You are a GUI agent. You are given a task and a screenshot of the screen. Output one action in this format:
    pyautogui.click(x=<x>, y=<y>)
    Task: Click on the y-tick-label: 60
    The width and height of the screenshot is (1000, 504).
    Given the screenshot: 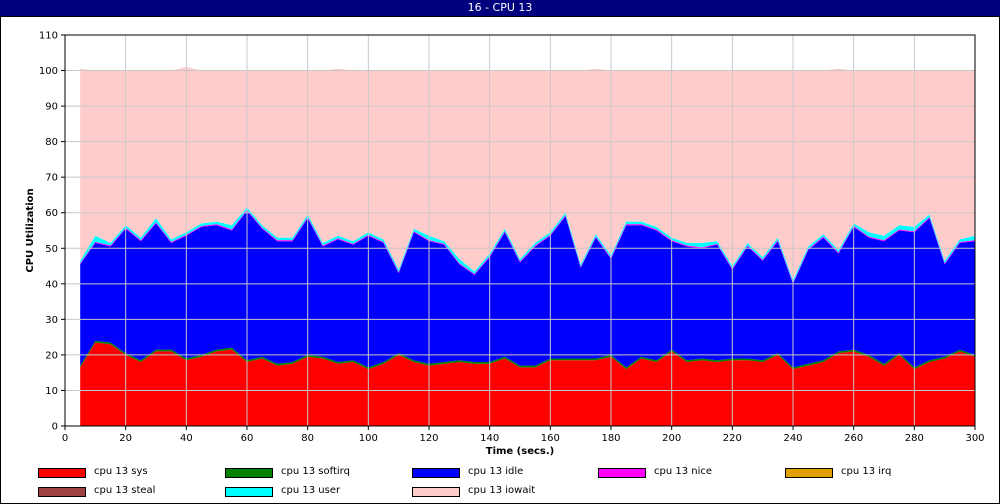 What is the action you would take?
    pyautogui.click(x=51, y=213)
    